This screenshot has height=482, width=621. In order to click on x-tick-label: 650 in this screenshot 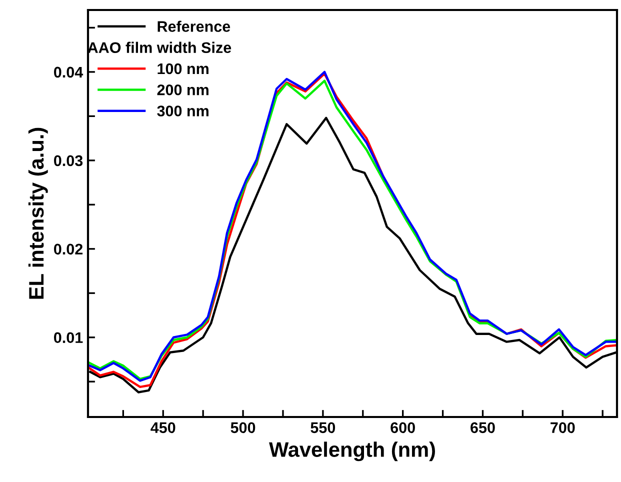, I will do `click(482, 428)`.